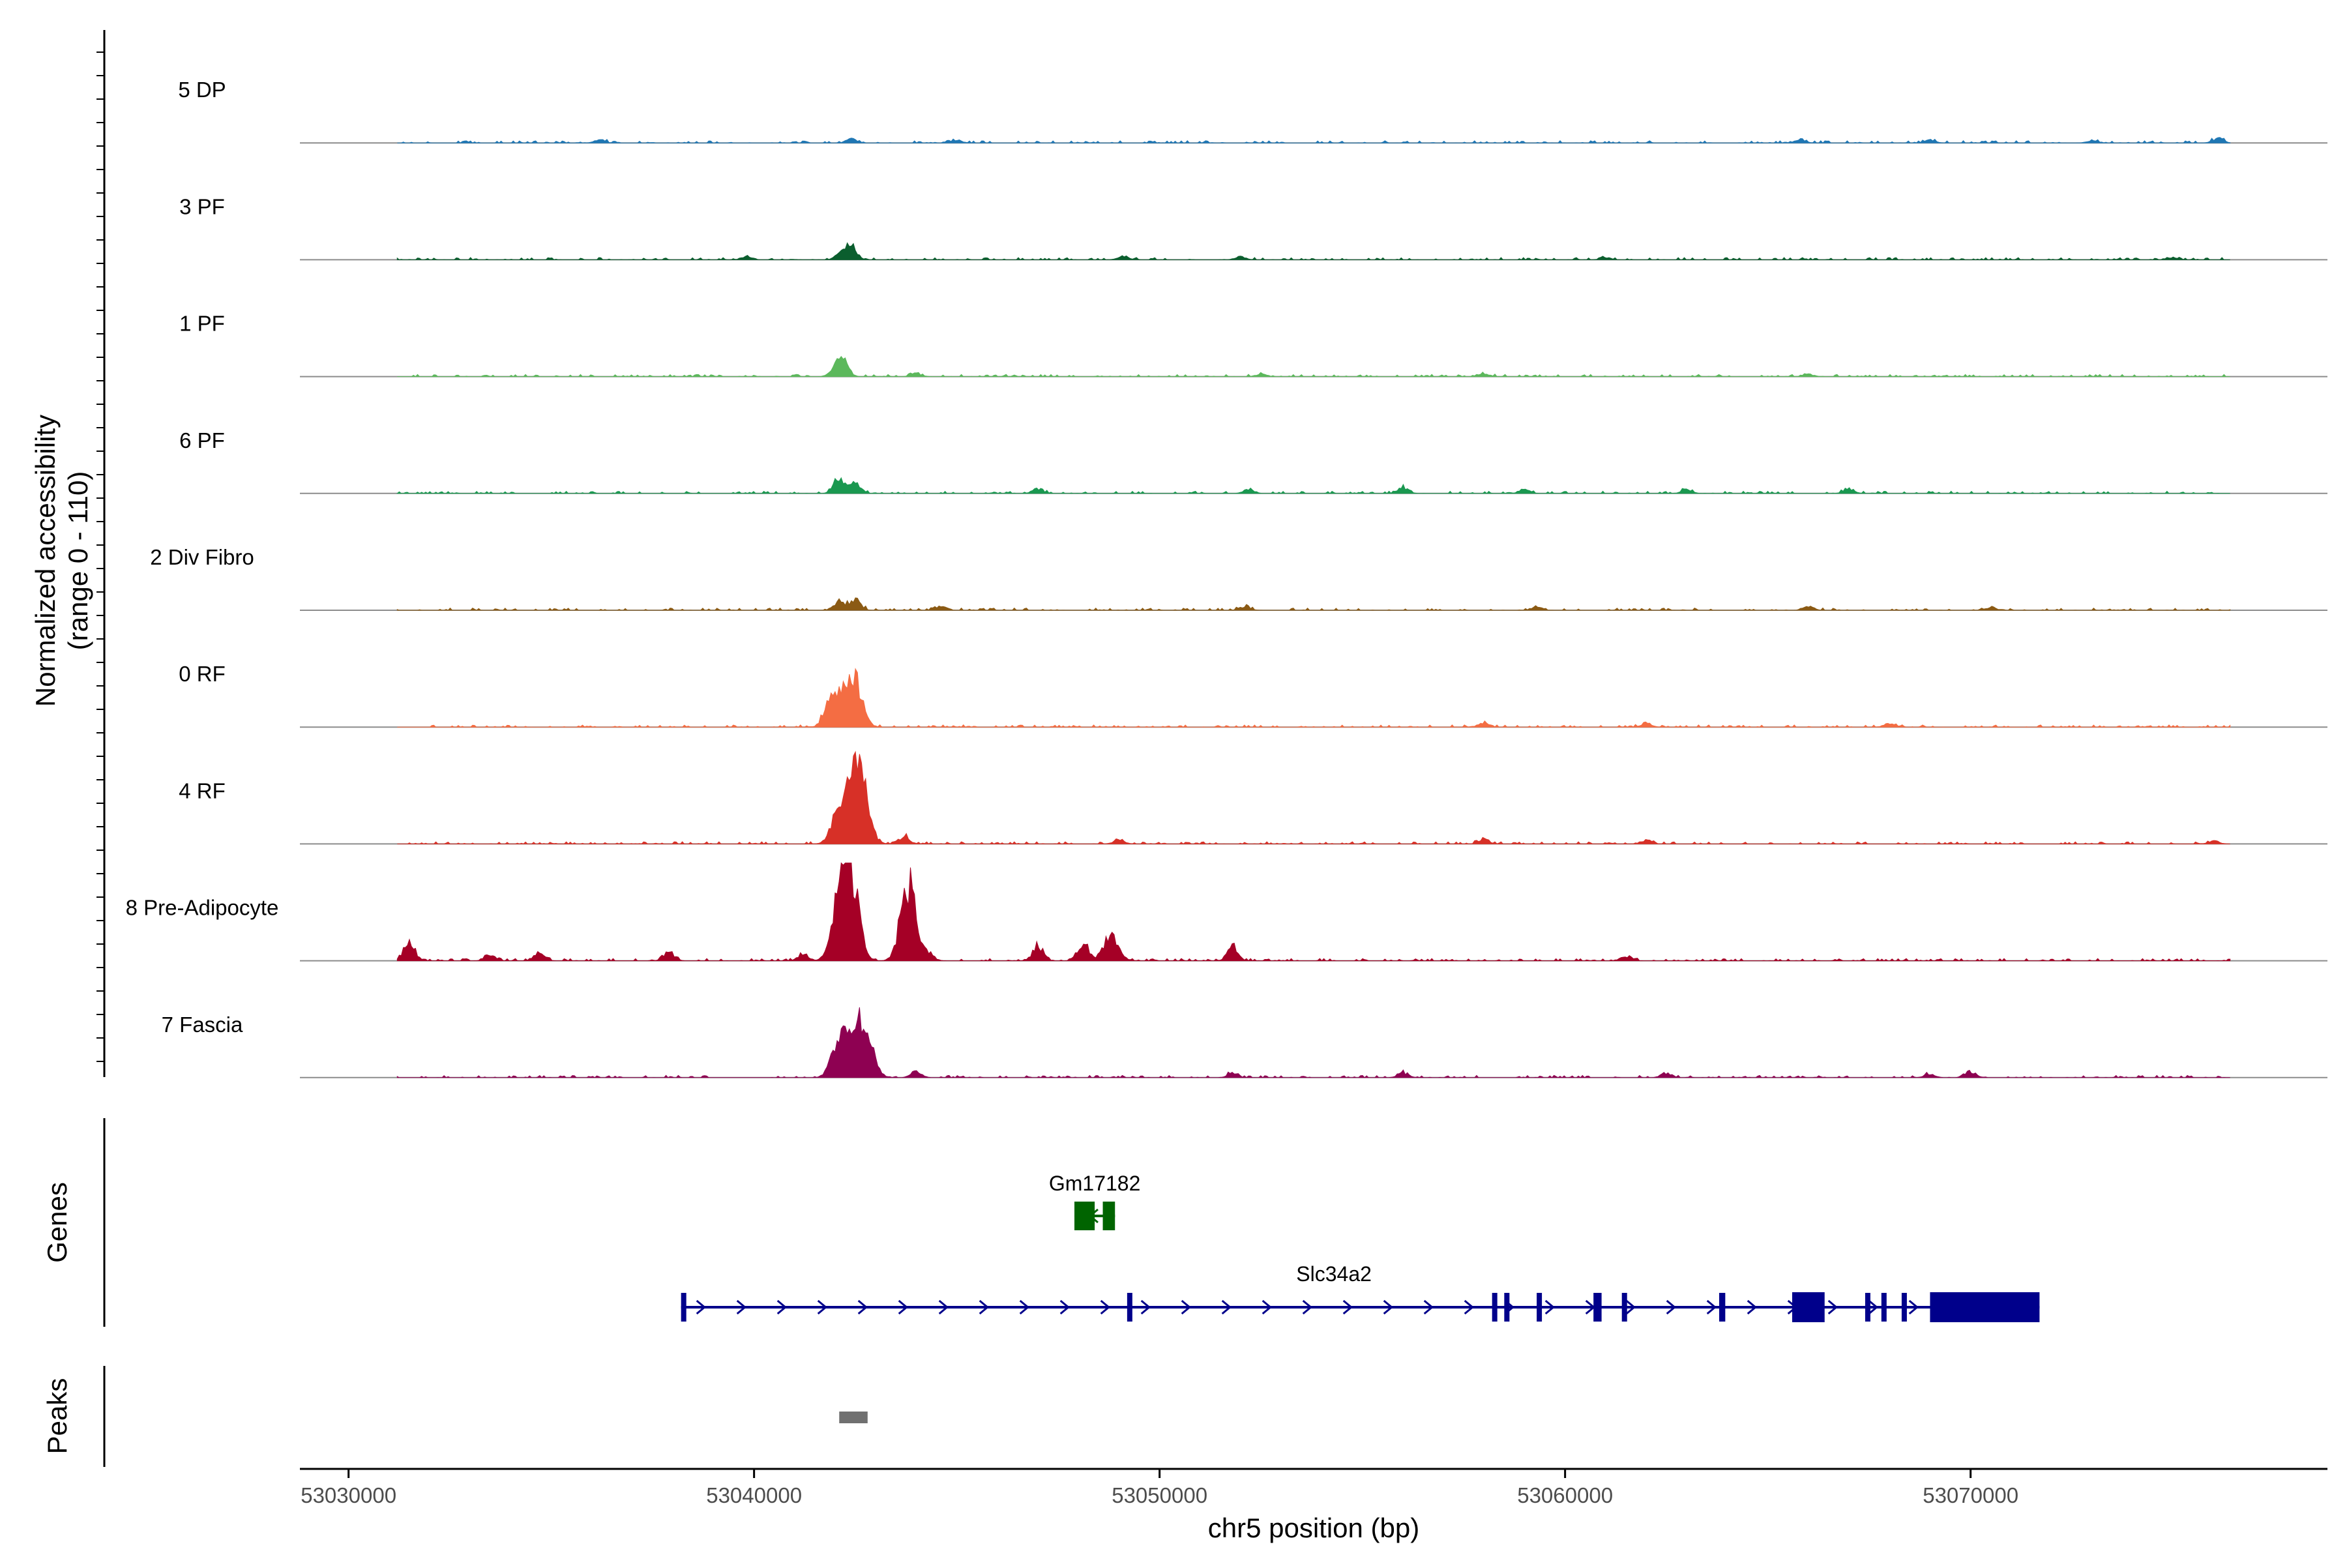 The height and width of the screenshot is (1568, 2347). What do you see at coordinates (1360, 1292) in the screenshot?
I see `gene-slc34a2: Slc34a2` at bounding box center [1360, 1292].